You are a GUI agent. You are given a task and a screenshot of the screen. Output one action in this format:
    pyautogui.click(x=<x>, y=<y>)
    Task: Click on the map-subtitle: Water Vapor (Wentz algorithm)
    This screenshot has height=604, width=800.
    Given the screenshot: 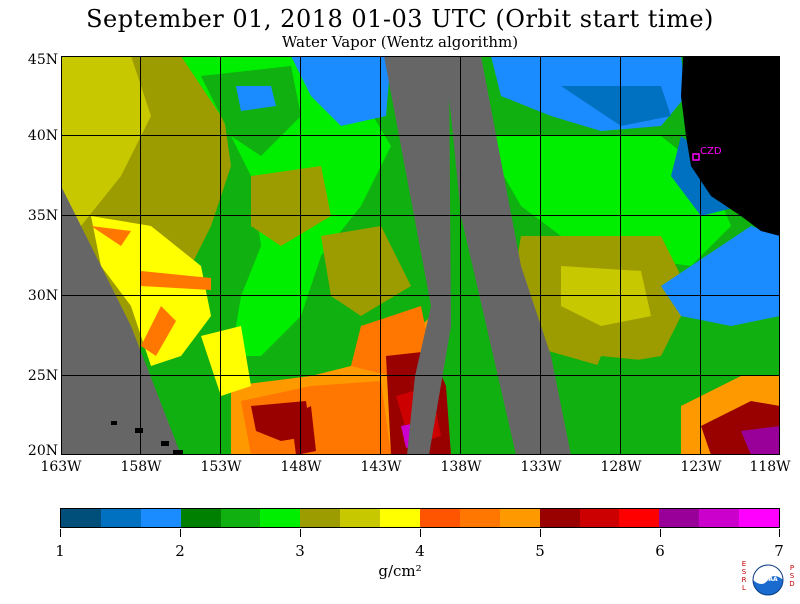 What is the action you would take?
    pyautogui.click(x=400, y=42)
    